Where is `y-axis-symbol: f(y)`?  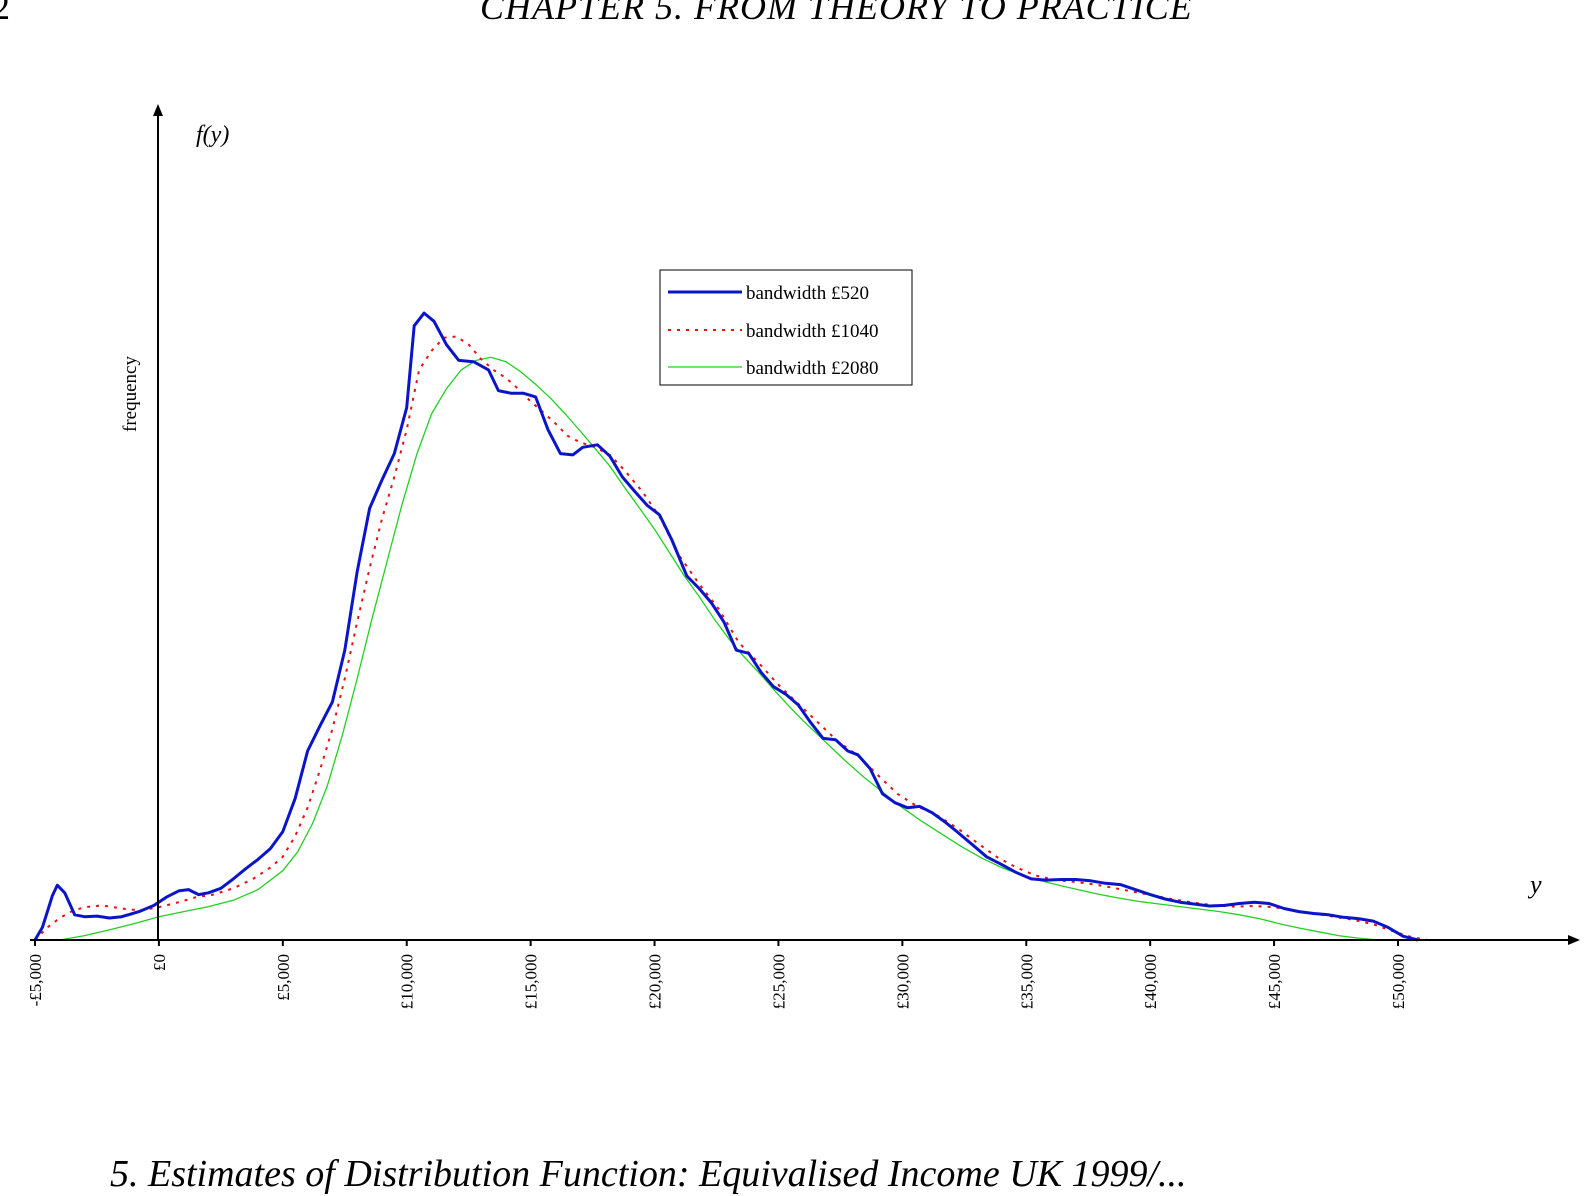 y-axis-symbol: f(y) is located at coordinates (212, 135).